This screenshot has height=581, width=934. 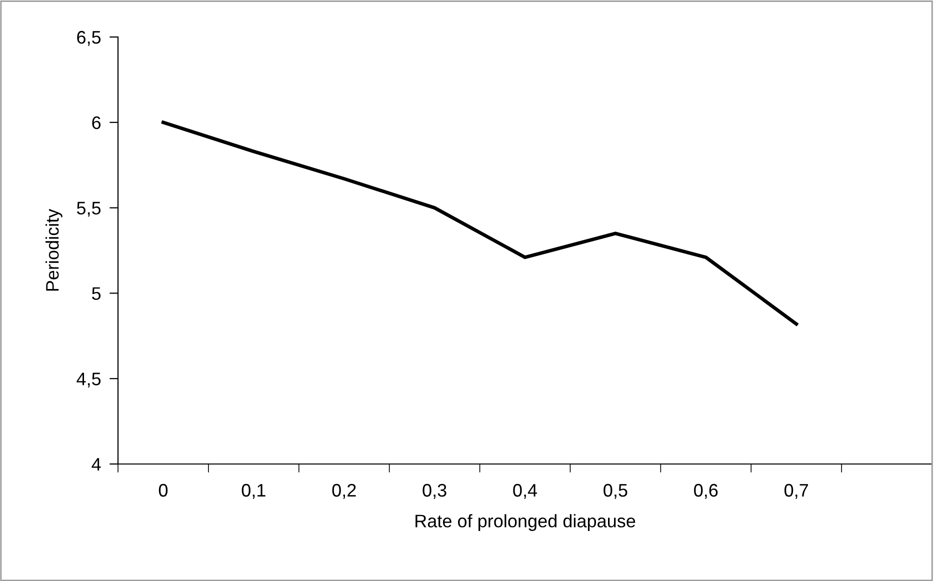 What do you see at coordinates (434, 491) in the screenshot?
I see `x-tick-label: 0,3` at bounding box center [434, 491].